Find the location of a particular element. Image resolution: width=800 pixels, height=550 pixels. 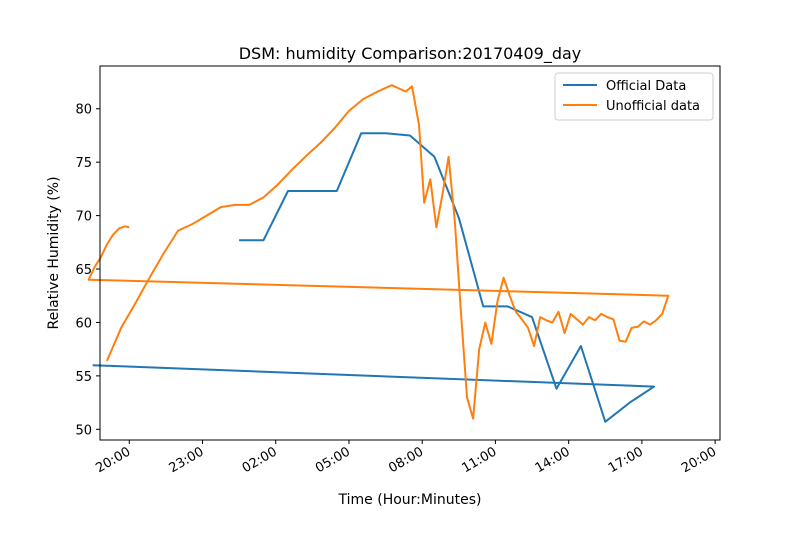

y-tick-label: 65 is located at coordinates (83, 270).